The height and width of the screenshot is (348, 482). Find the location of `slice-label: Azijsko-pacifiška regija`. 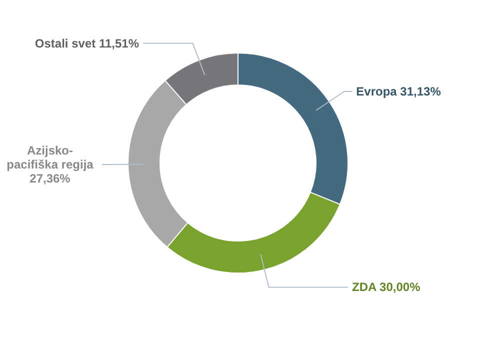

slice-label: Azijsko-pacifiška regija is located at coordinates (50, 158).